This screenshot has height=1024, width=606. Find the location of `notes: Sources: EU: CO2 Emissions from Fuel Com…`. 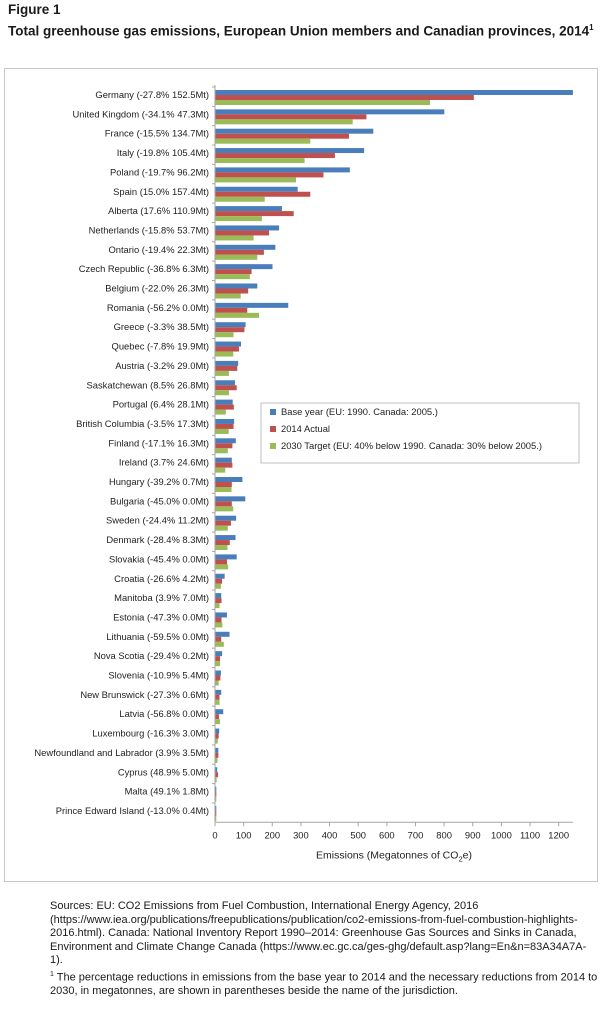

notes: Sources: EU: CO2 Emissions from Fuel Com… is located at coordinates (324, 949).